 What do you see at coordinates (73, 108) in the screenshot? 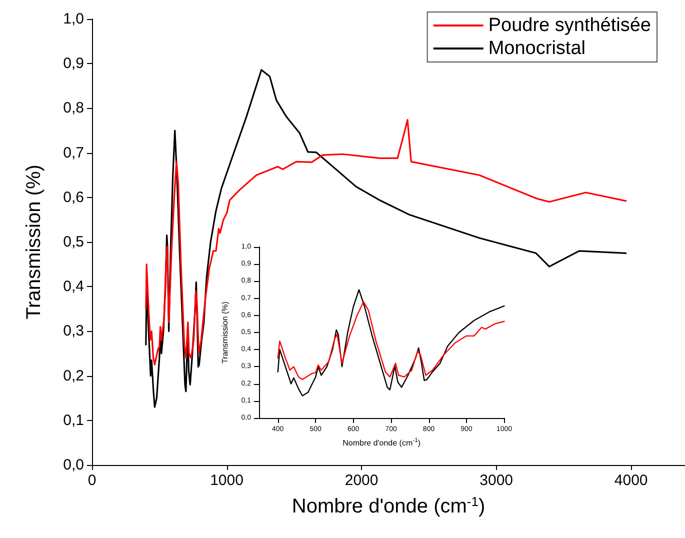
I see `y-tick-label: 0,8` at bounding box center [73, 108].